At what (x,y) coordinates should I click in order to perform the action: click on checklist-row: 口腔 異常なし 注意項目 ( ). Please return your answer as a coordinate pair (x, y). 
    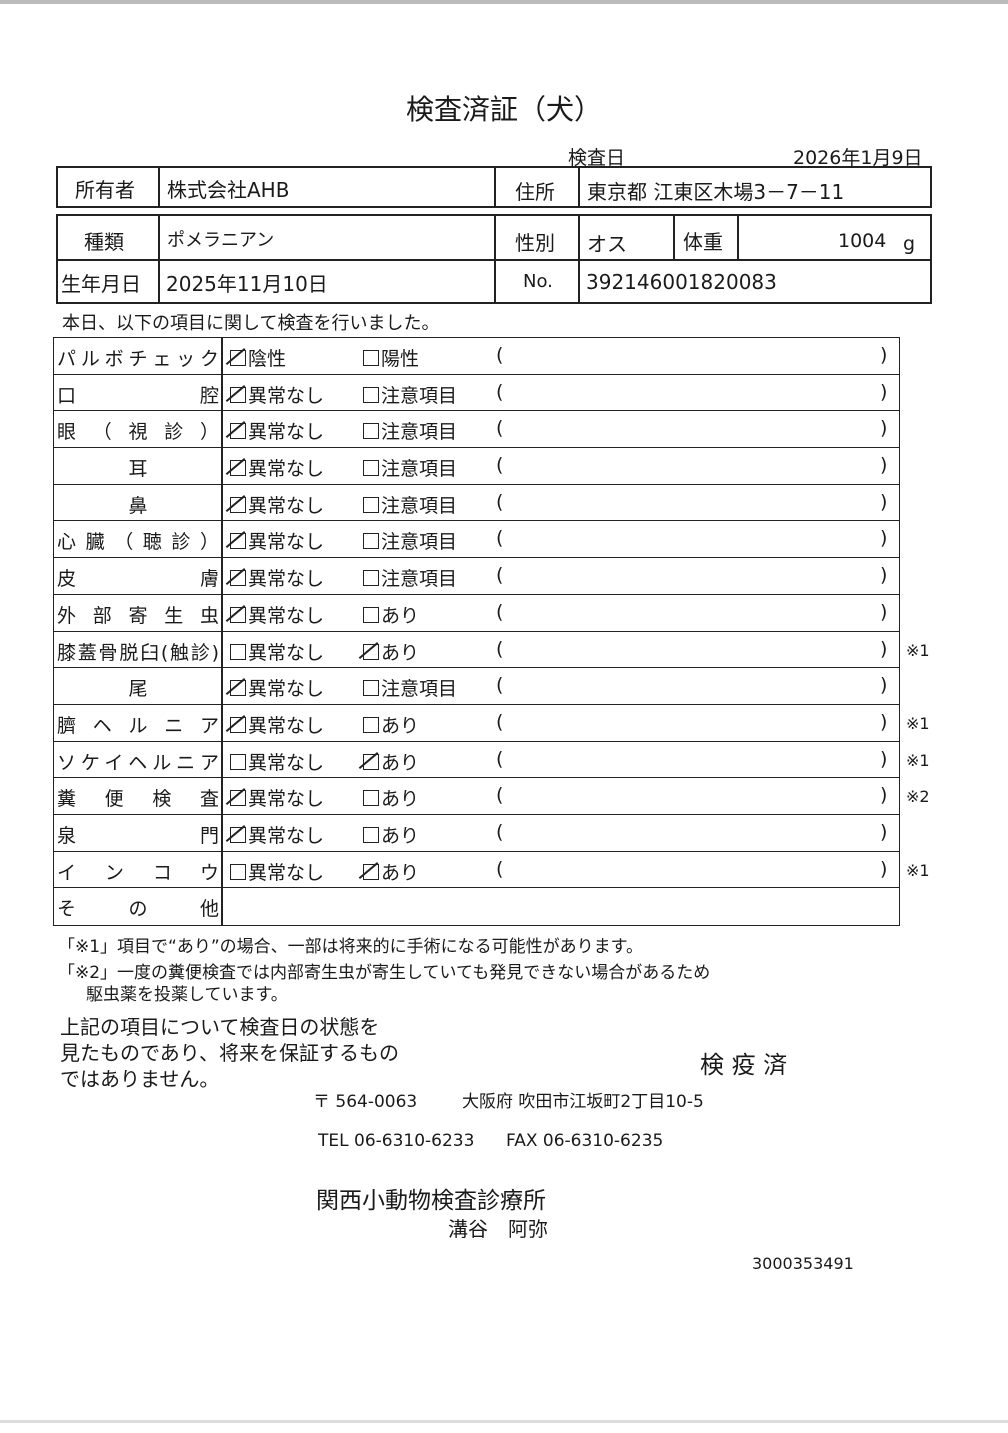
    Looking at the image, I should click on (476, 393).